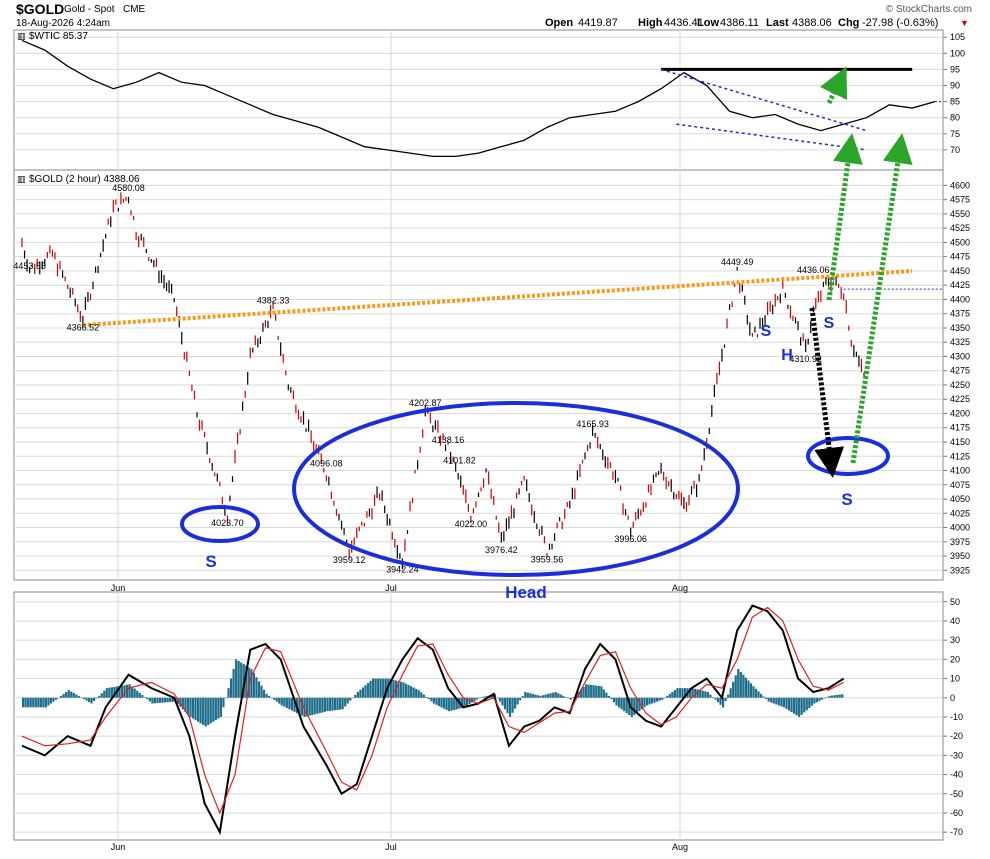  I want to click on price-label: 4165.93, so click(592, 424).